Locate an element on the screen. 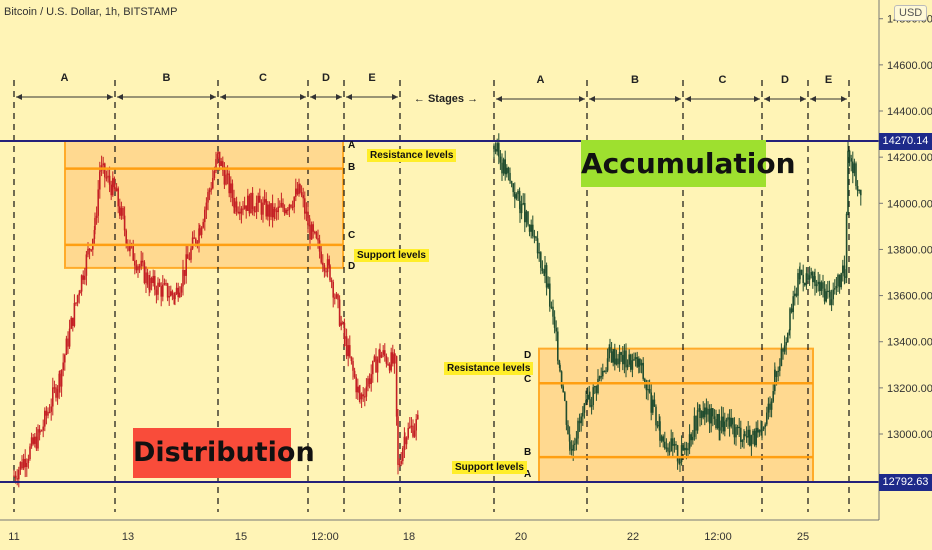  currency-button: USD is located at coordinates (911, 13).